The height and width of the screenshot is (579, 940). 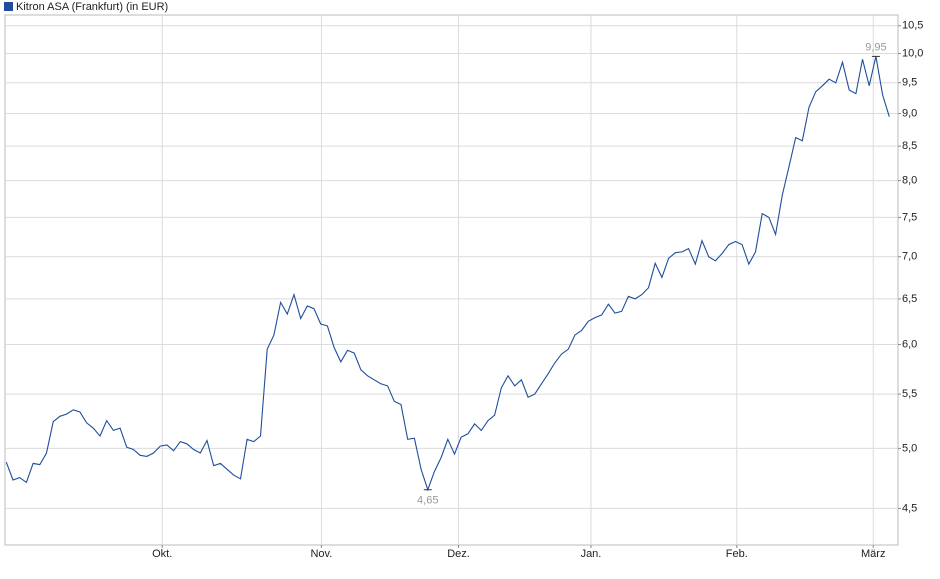 What do you see at coordinates (909, 394) in the screenshot?
I see `y-tick-label: 5,5` at bounding box center [909, 394].